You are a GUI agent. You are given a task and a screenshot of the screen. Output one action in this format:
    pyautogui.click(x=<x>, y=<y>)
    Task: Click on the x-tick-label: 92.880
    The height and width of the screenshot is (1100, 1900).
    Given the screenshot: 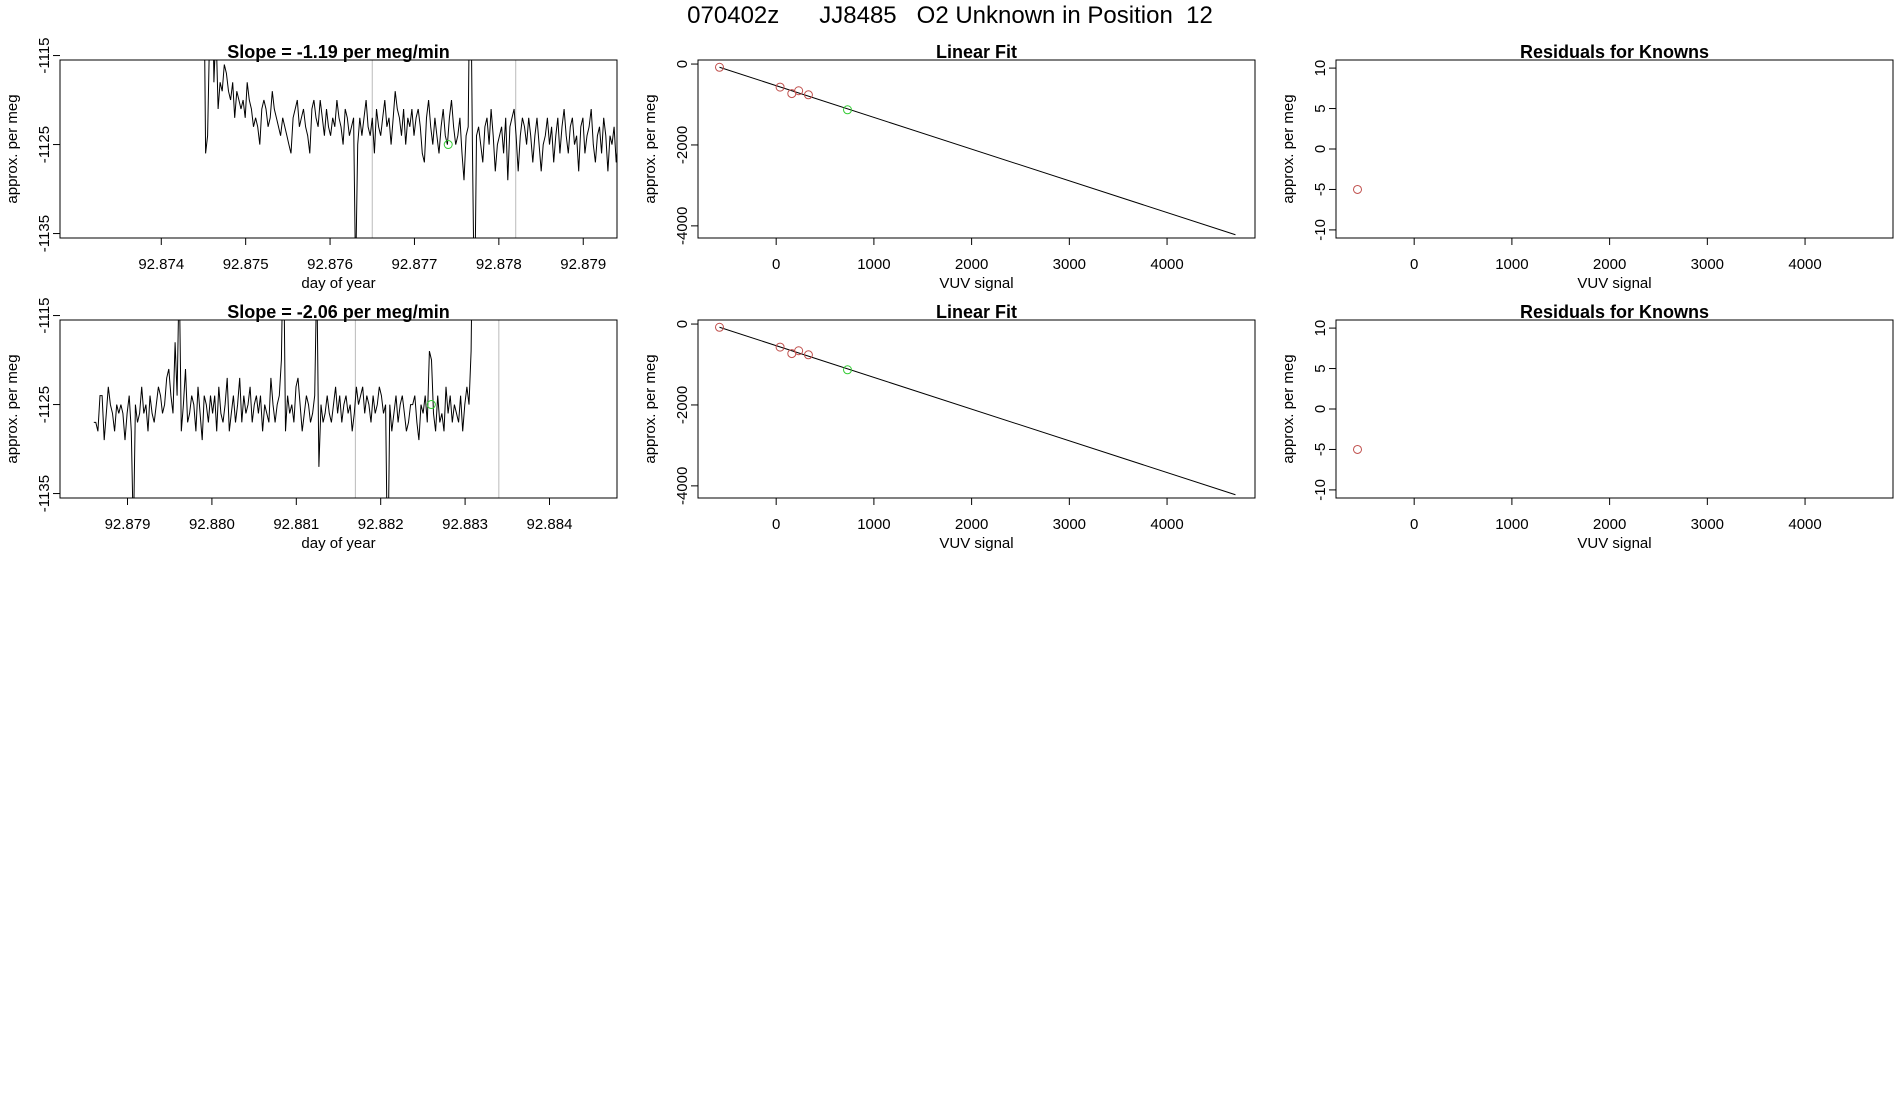 What is the action you would take?
    pyautogui.click(x=212, y=524)
    